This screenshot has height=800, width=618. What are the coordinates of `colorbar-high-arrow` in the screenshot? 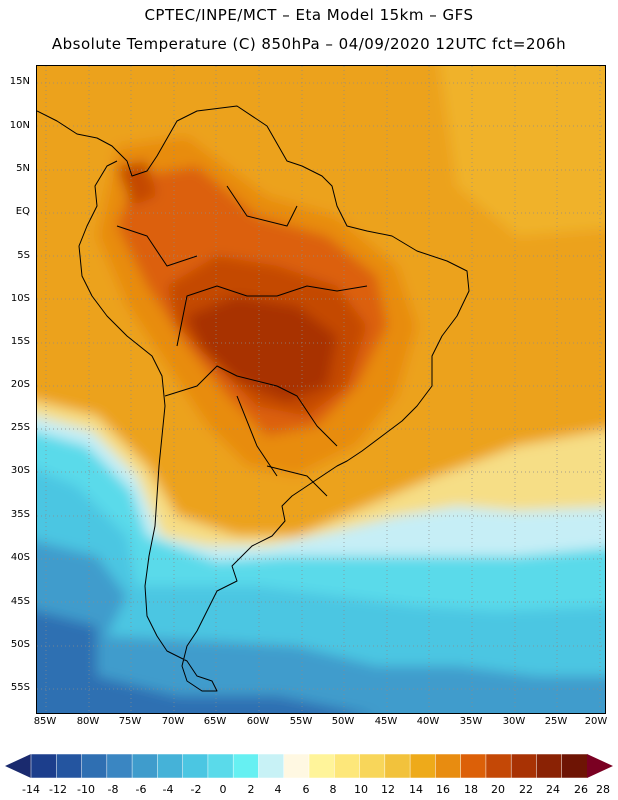 It's located at (600, 766).